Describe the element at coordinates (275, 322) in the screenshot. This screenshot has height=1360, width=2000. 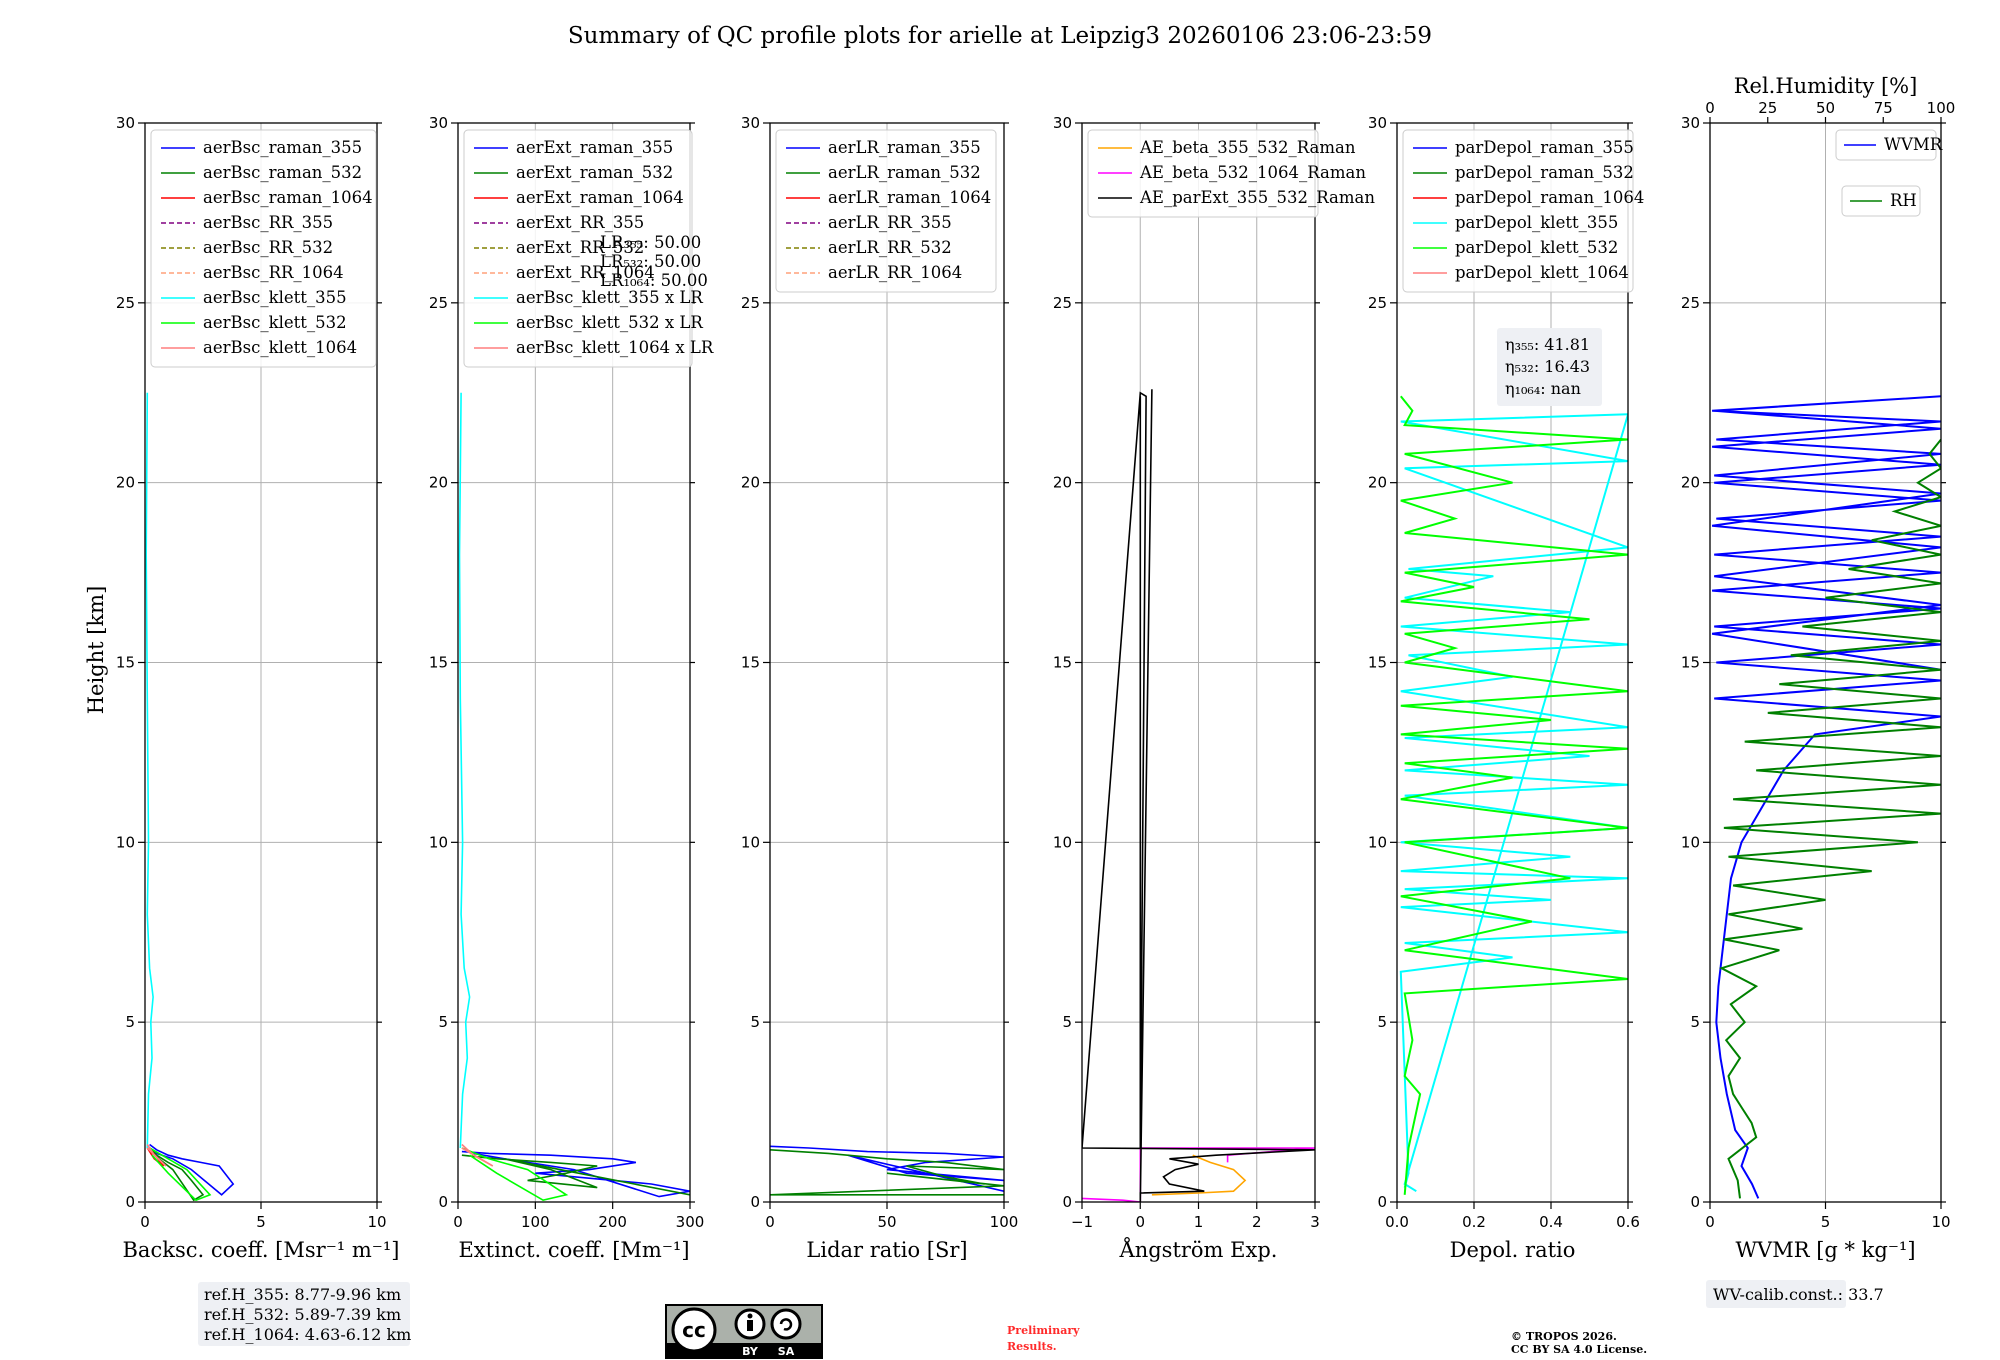
I see `legend-label: aerBsc_klett_532` at that location.